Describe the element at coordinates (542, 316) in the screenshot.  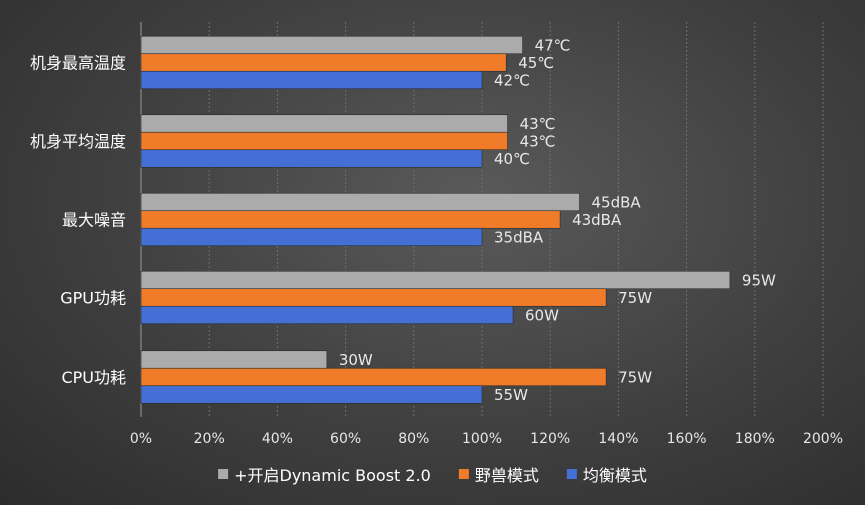
I see `data-label: 60W` at that location.